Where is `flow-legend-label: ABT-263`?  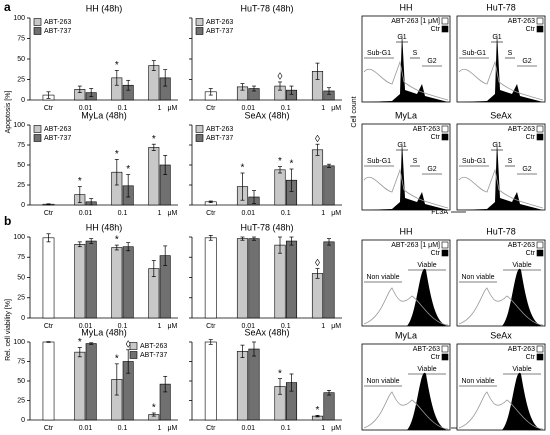 flow-legend-label: ABT-263 is located at coordinates (521, 21).